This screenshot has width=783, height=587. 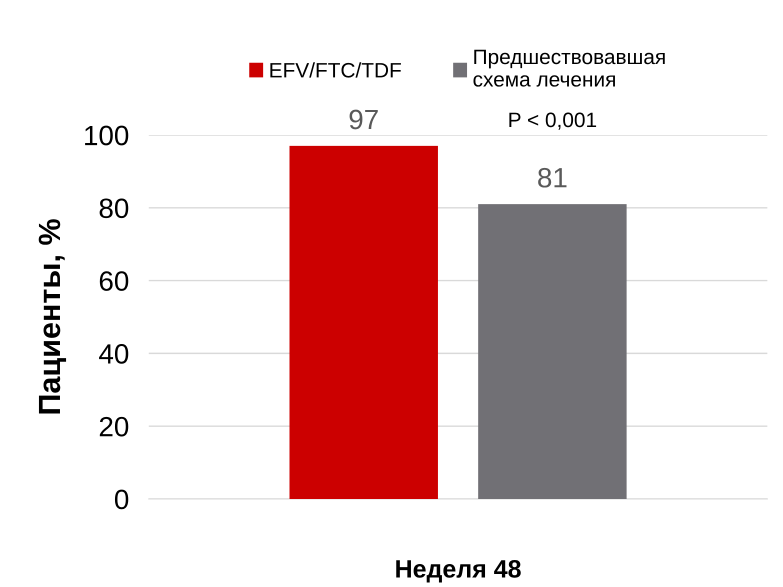 What do you see at coordinates (114, 426) in the screenshot?
I see `y-tick-label: 20` at bounding box center [114, 426].